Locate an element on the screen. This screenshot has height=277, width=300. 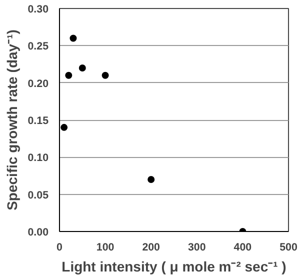
x-tick-label: 200 is located at coordinates (151, 248).